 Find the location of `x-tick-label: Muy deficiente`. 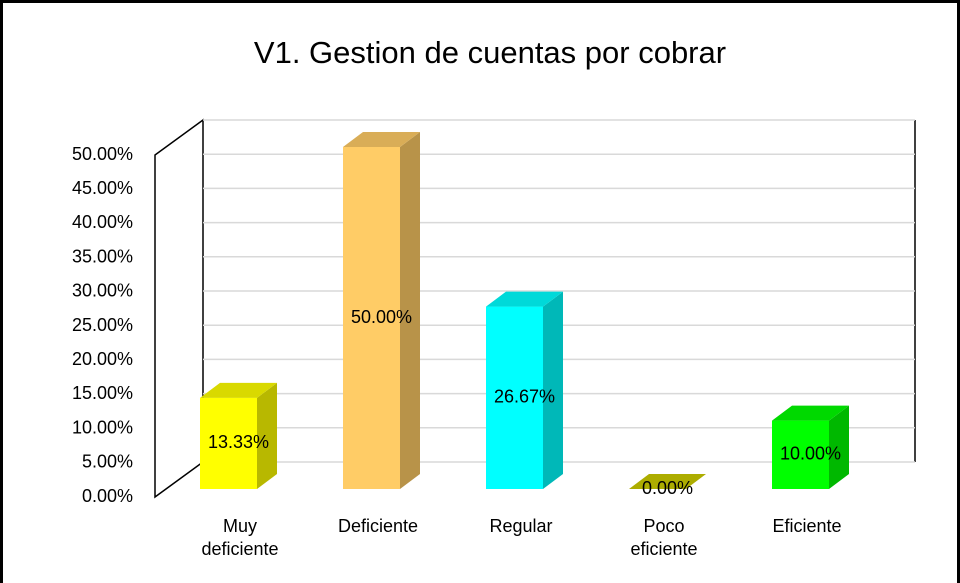

x-tick-label: Muy deficiente is located at coordinates (239, 537).